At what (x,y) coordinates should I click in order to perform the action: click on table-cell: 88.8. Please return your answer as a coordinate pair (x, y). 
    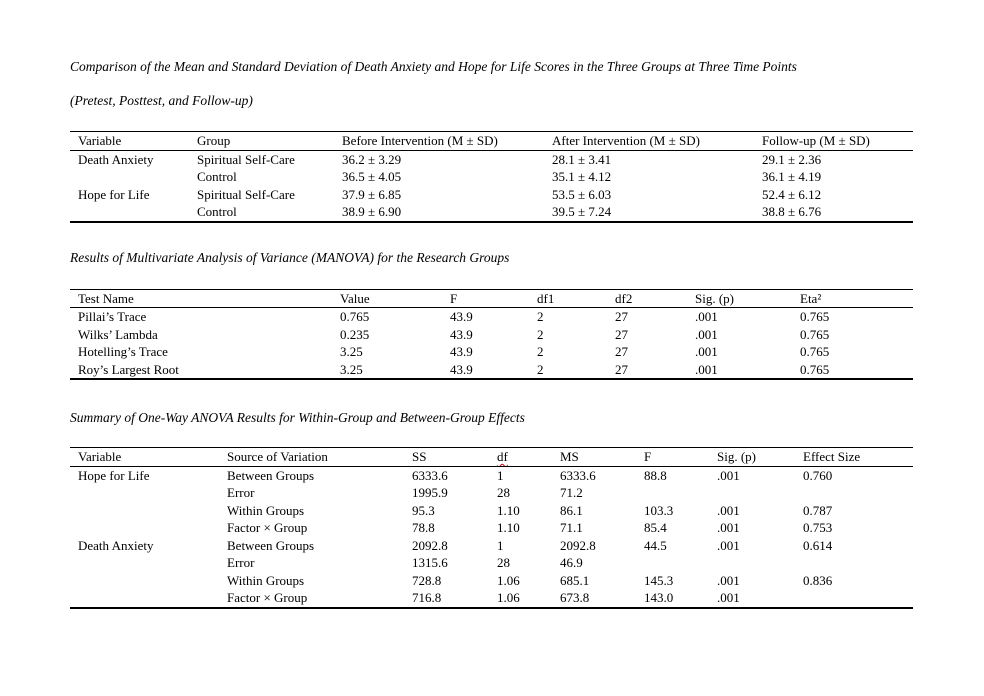
    Looking at the image, I should click on (655, 475).